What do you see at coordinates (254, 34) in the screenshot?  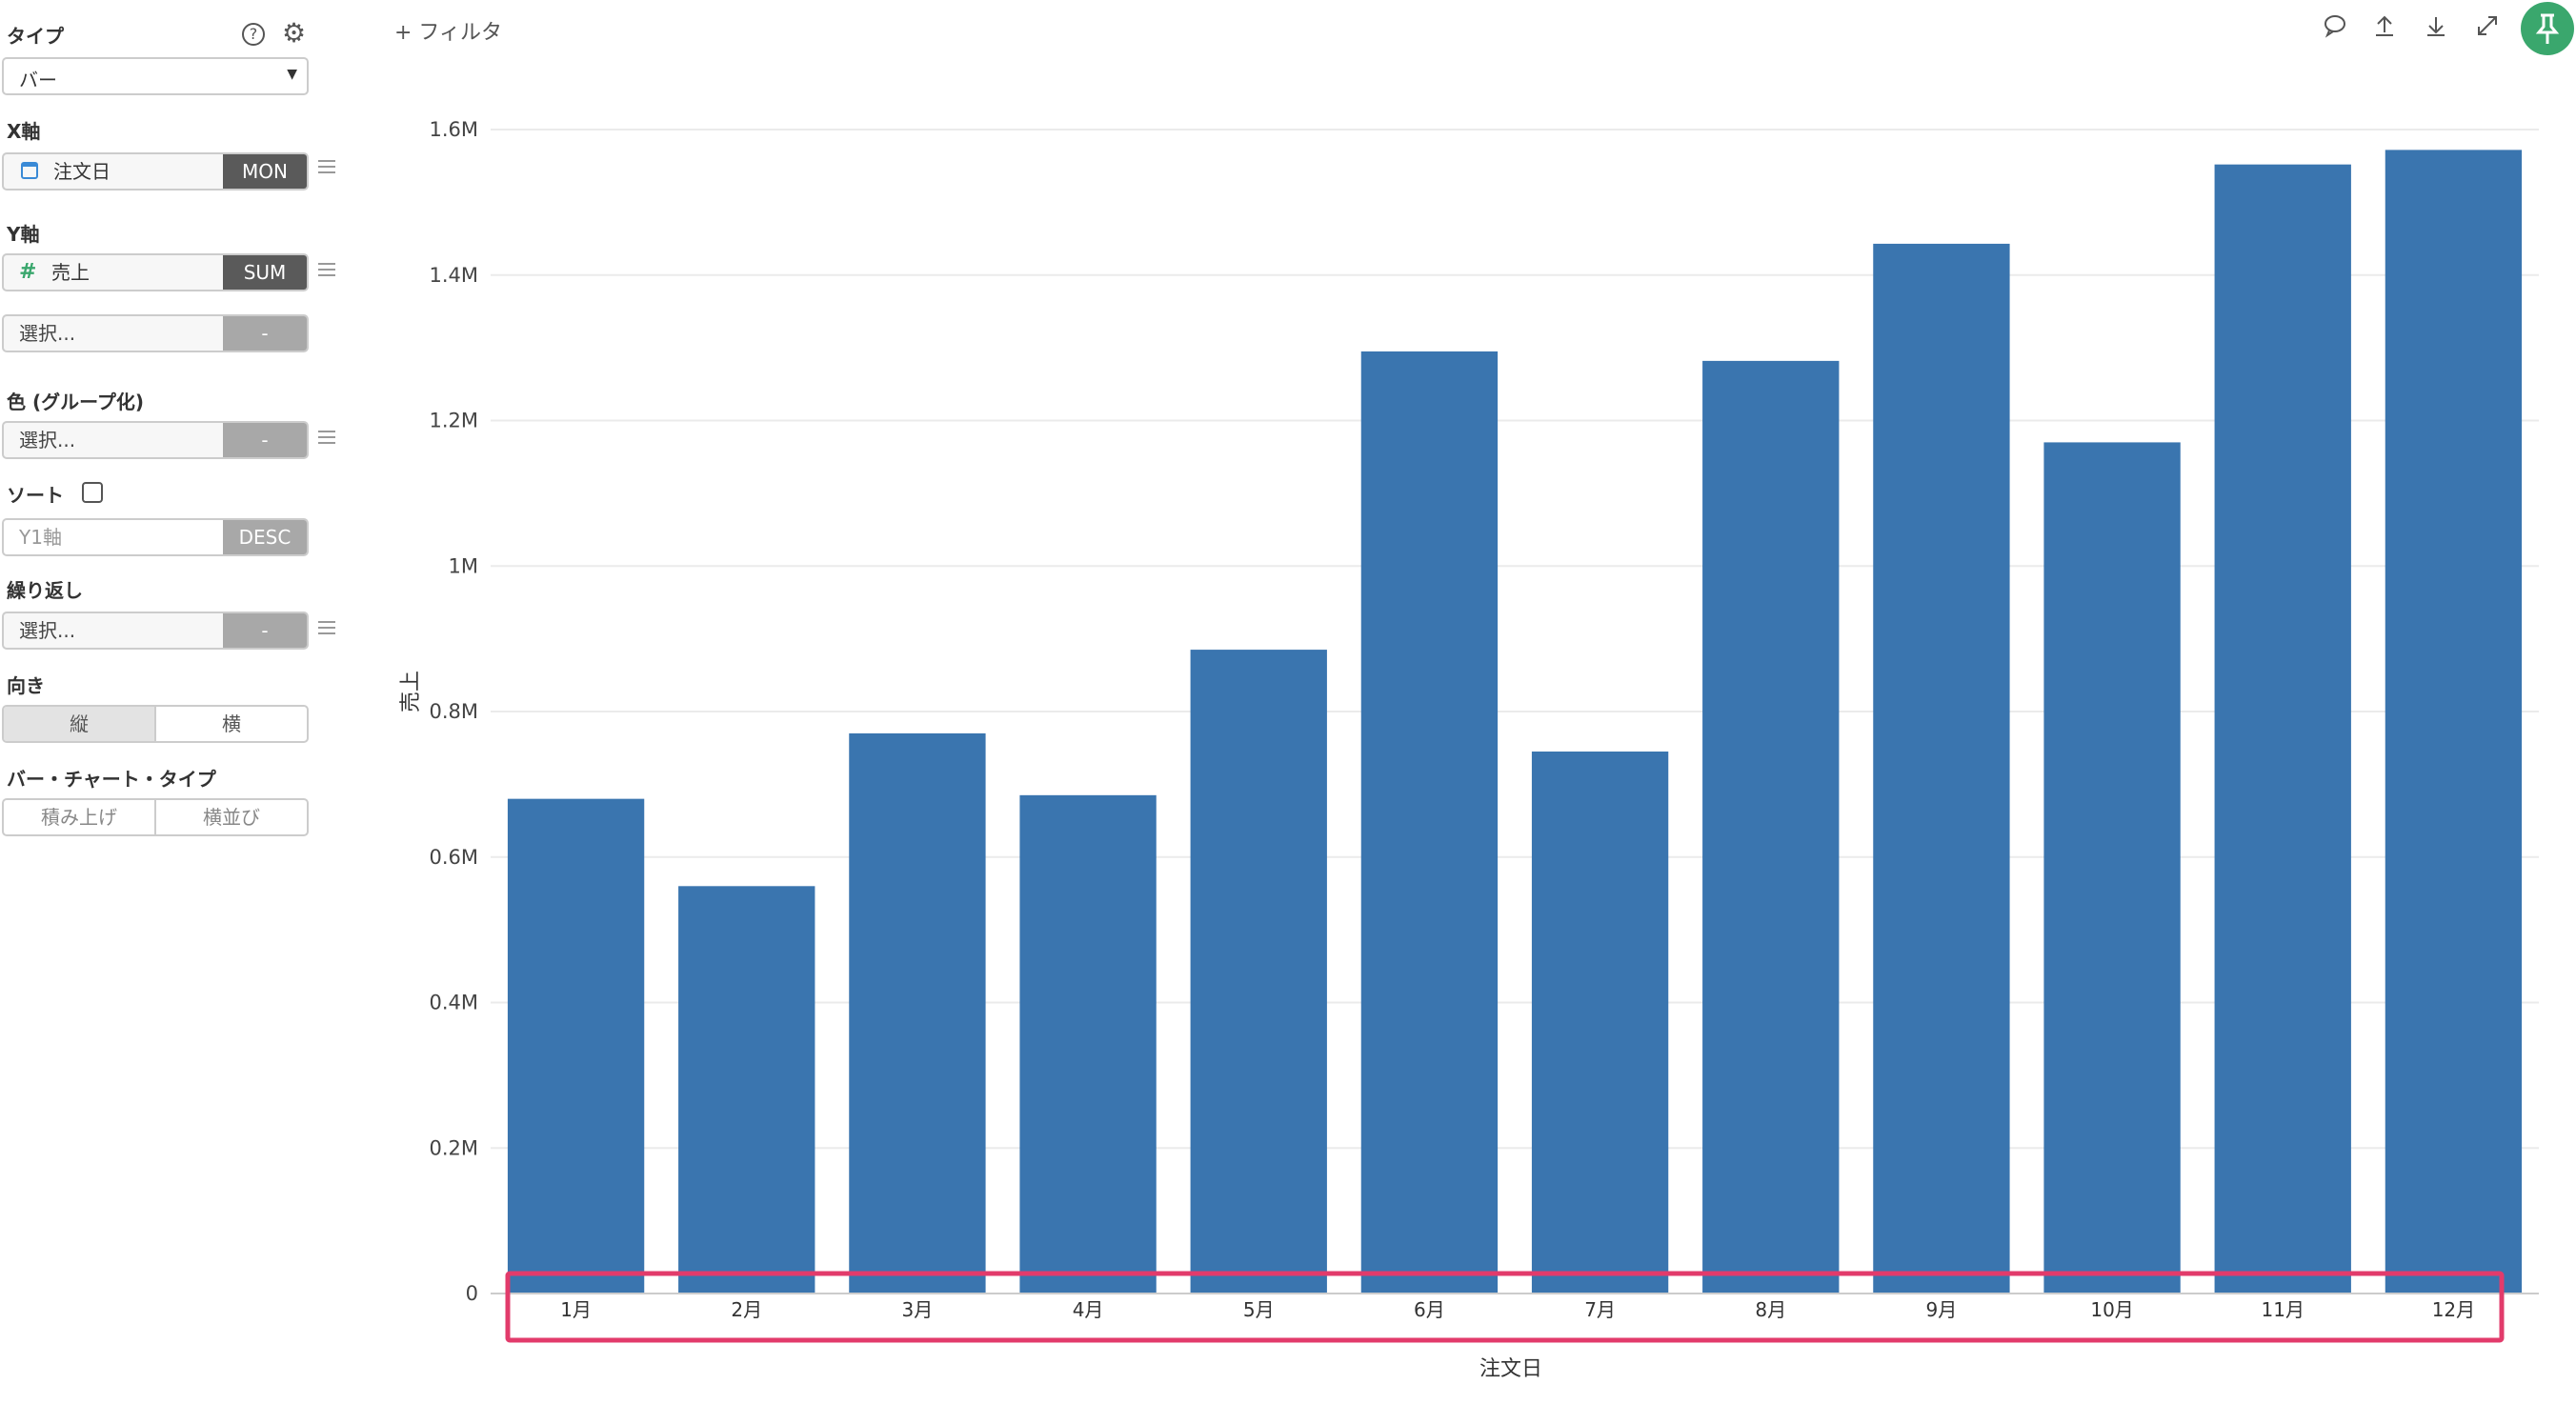 I see `help-icon: ?` at bounding box center [254, 34].